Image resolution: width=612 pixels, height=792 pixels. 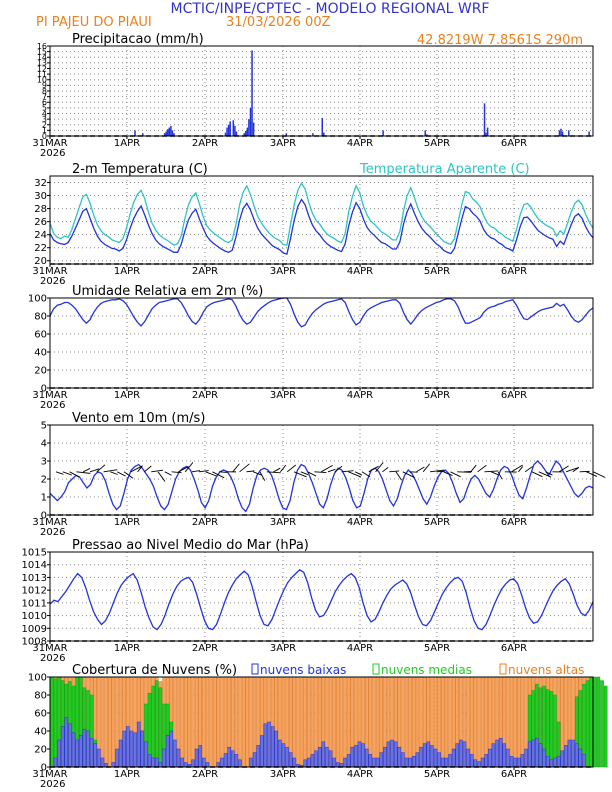 What do you see at coordinates (437, 522) in the screenshot?
I see `wind-xtick-label: 5APR` at bounding box center [437, 522].